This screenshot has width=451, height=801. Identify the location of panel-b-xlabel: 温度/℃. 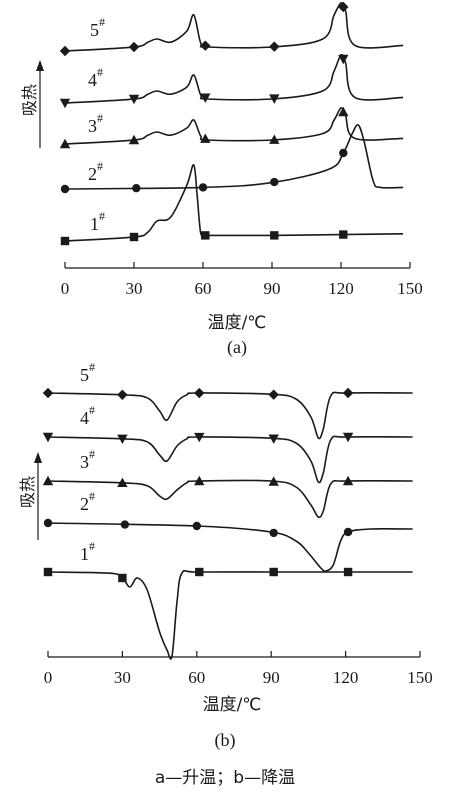
(232, 705).